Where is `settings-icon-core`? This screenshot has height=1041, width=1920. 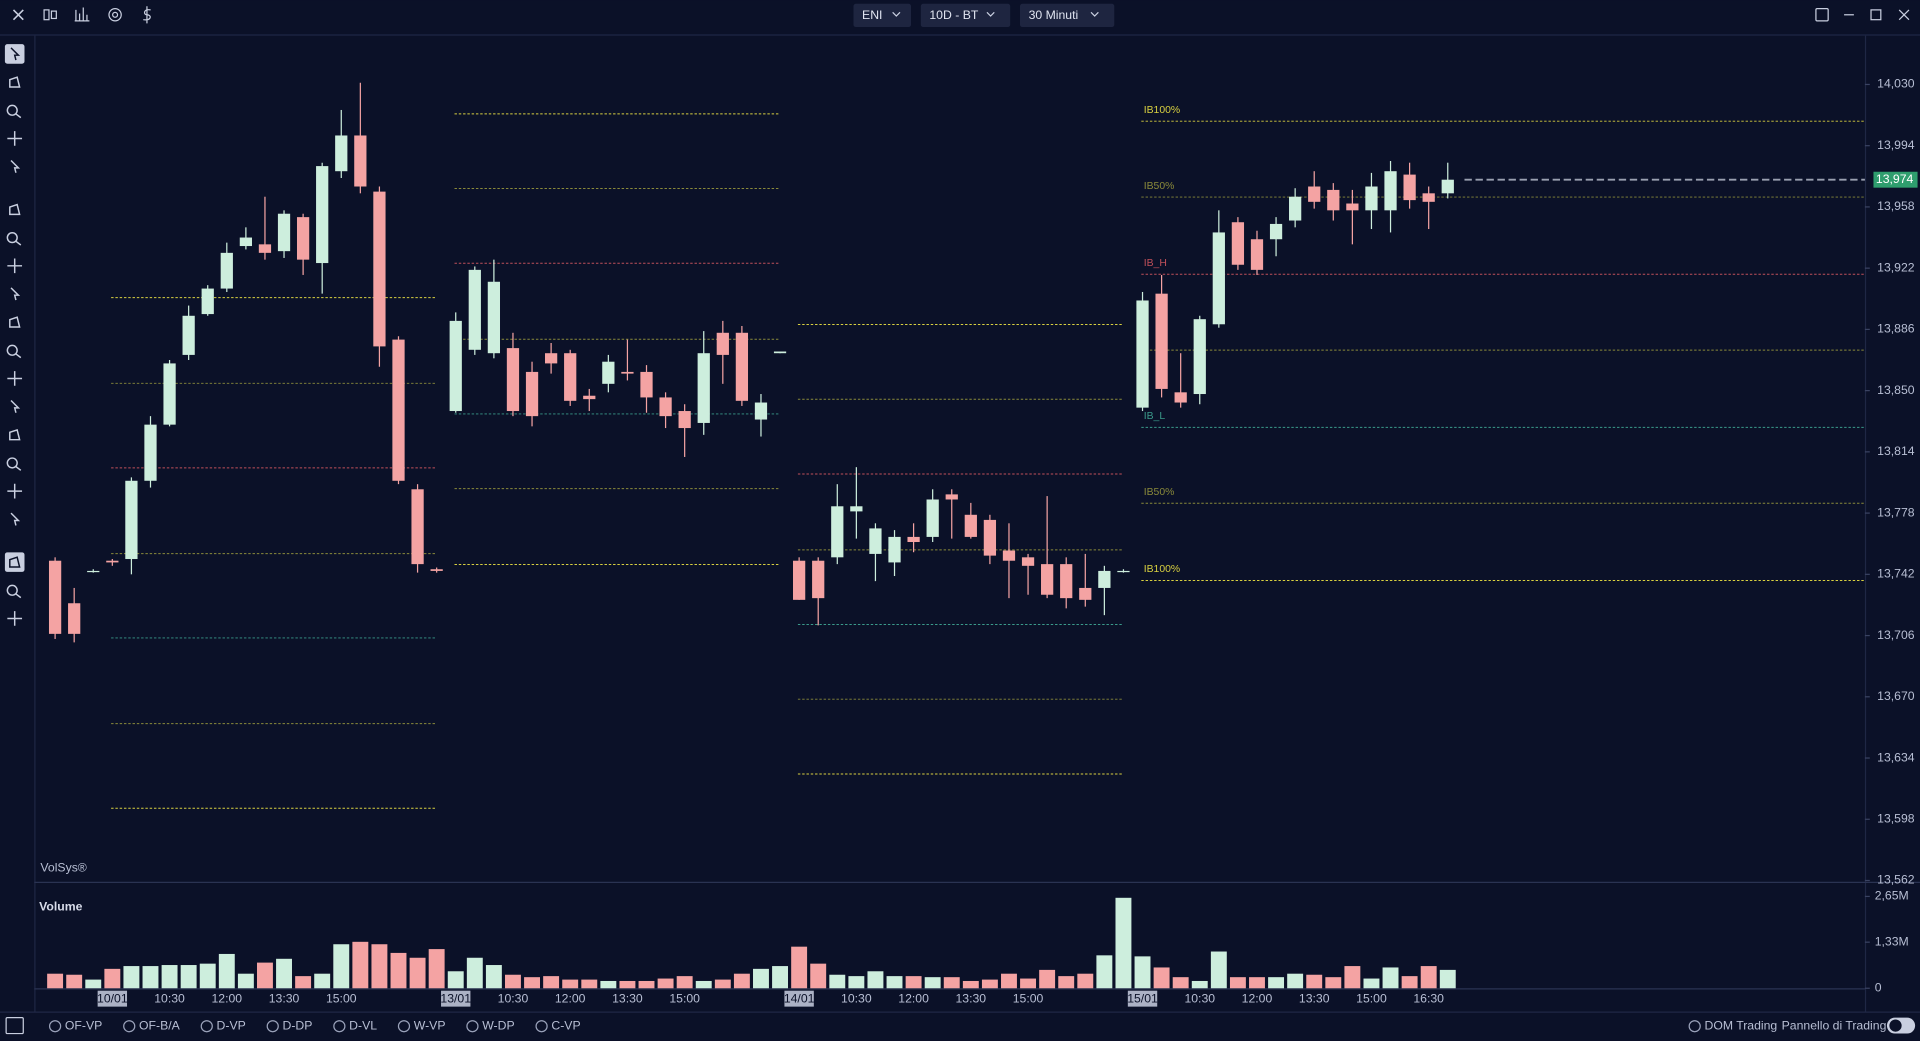
settings-icon-core is located at coordinates (115, 14).